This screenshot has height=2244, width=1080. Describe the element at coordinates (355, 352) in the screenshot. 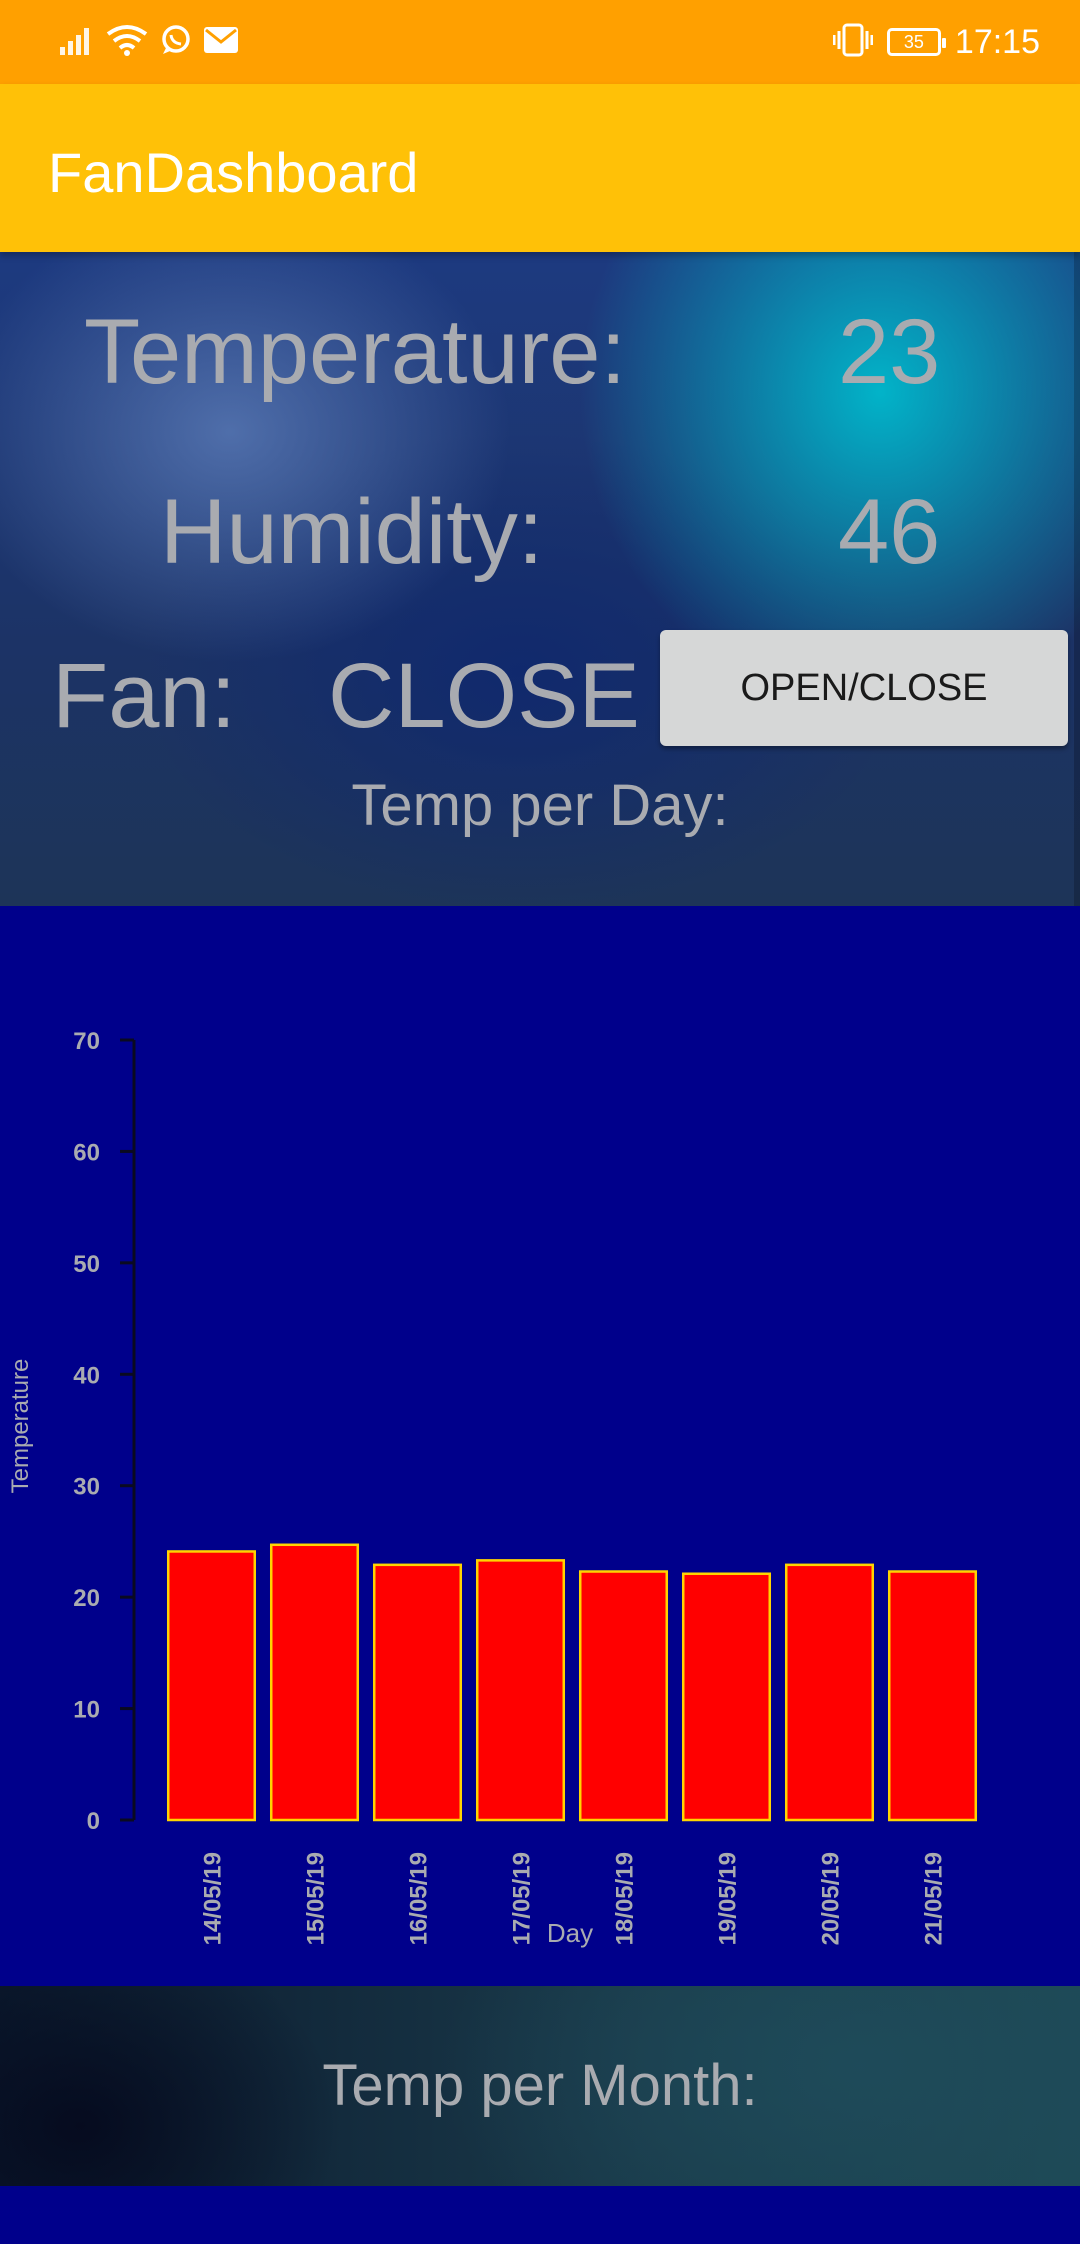

I see `temperature-label: Temperature:` at that location.